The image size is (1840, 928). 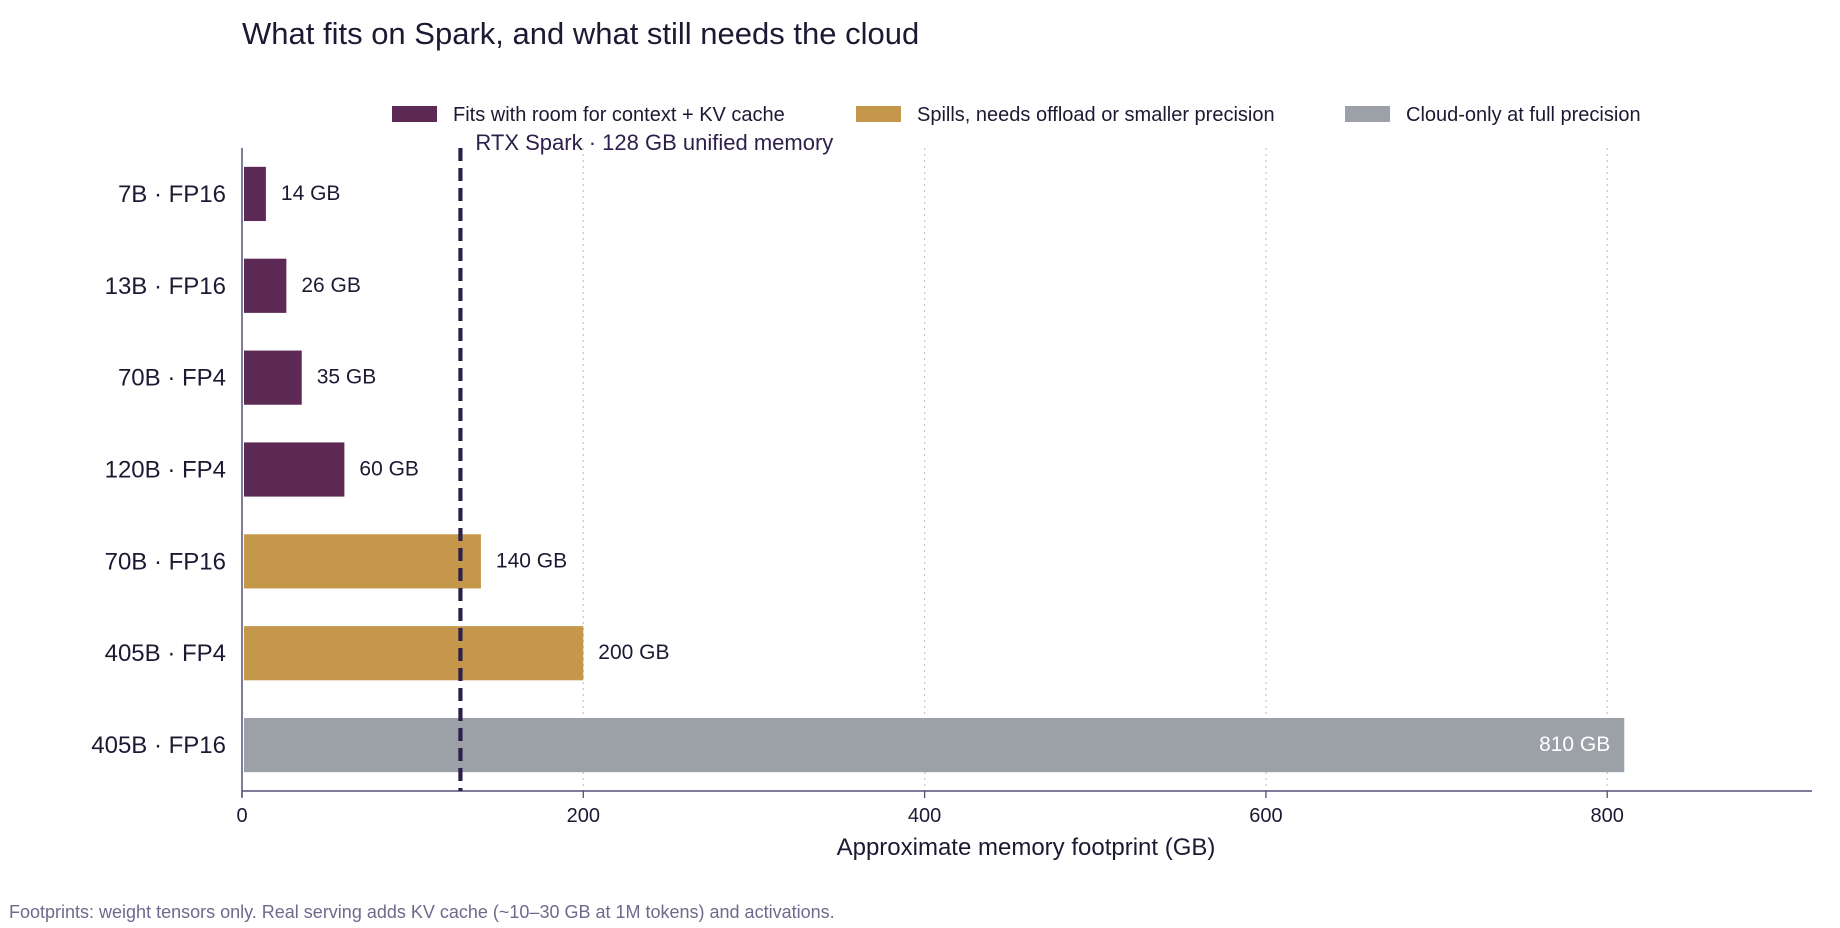 What do you see at coordinates (389, 469) in the screenshot?
I see `bar-value-label: 60 GB` at bounding box center [389, 469].